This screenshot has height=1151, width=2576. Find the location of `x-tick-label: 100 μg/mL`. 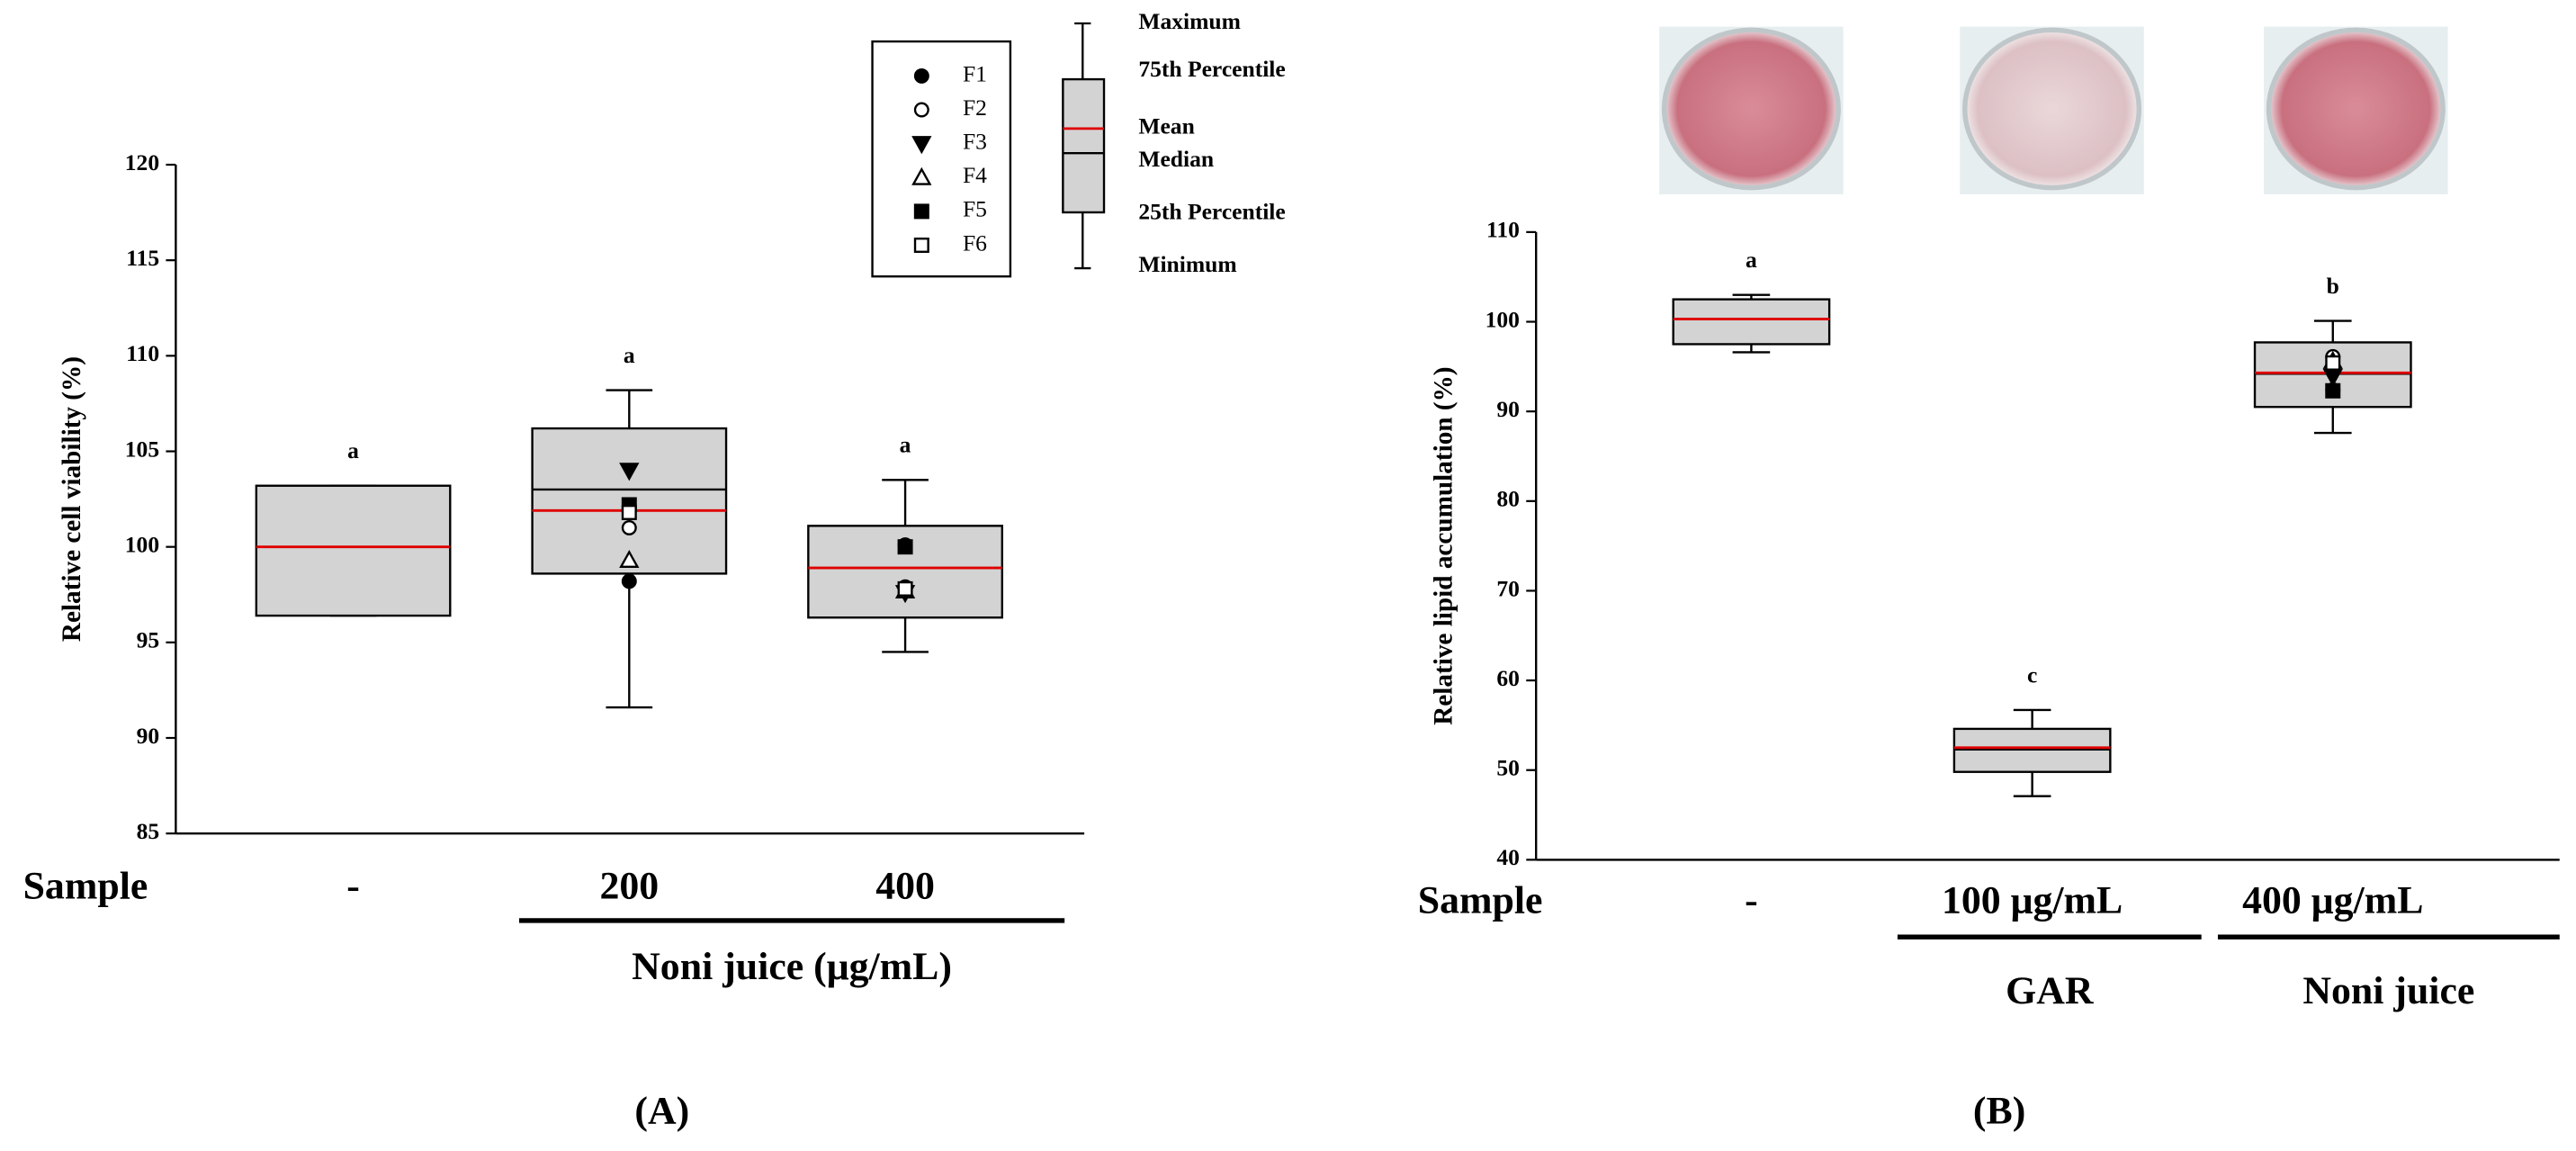

x-tick-label: 100 μg/mL is located at coordinates (2033, 901).